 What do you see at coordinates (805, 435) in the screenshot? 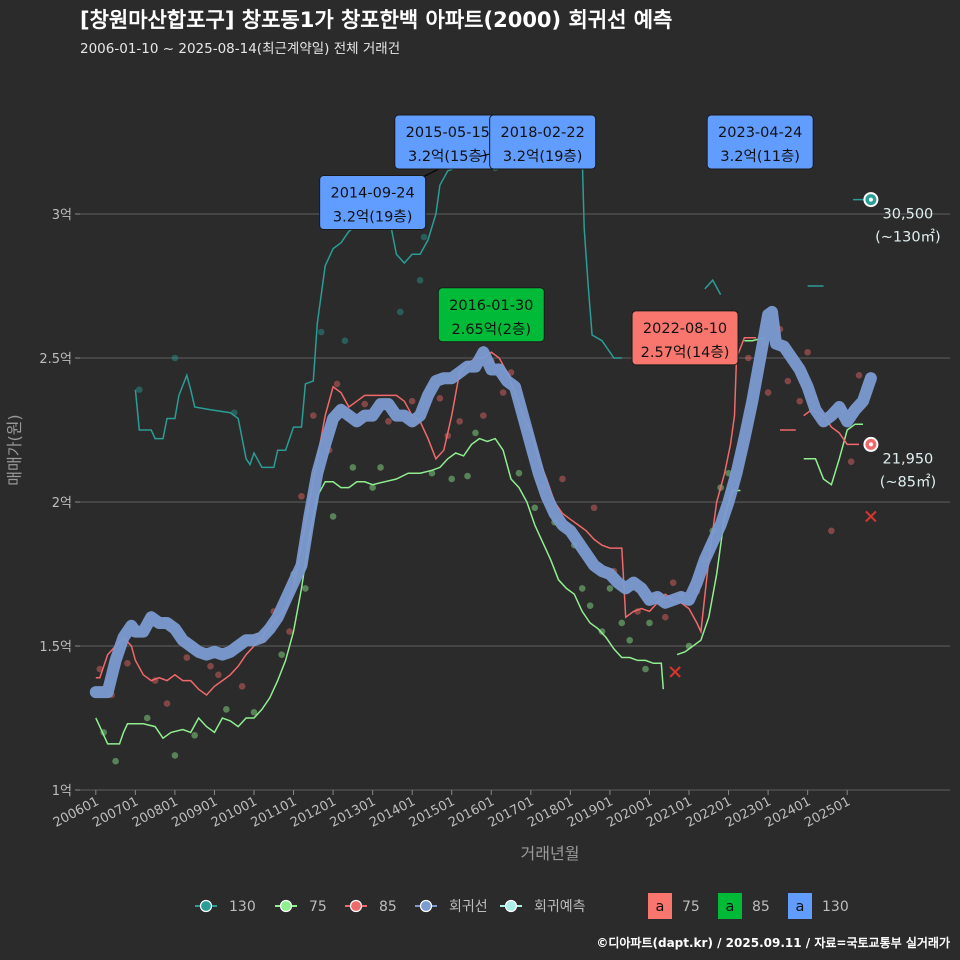
I see `marker-layer: 30,500 (~130㎡) 21,950 (~85㎡)` at bounding box center [805, 435].